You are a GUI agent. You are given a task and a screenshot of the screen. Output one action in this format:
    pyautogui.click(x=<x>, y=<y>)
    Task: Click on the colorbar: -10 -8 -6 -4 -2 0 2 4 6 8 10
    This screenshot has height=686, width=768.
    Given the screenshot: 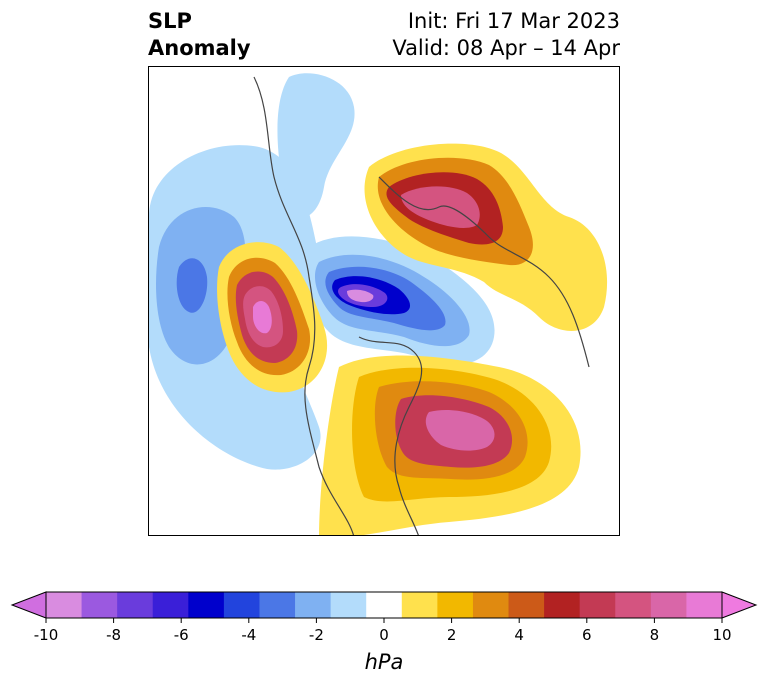 What is the action you would take?
    pyautogui.click(x=384, y=617)
    